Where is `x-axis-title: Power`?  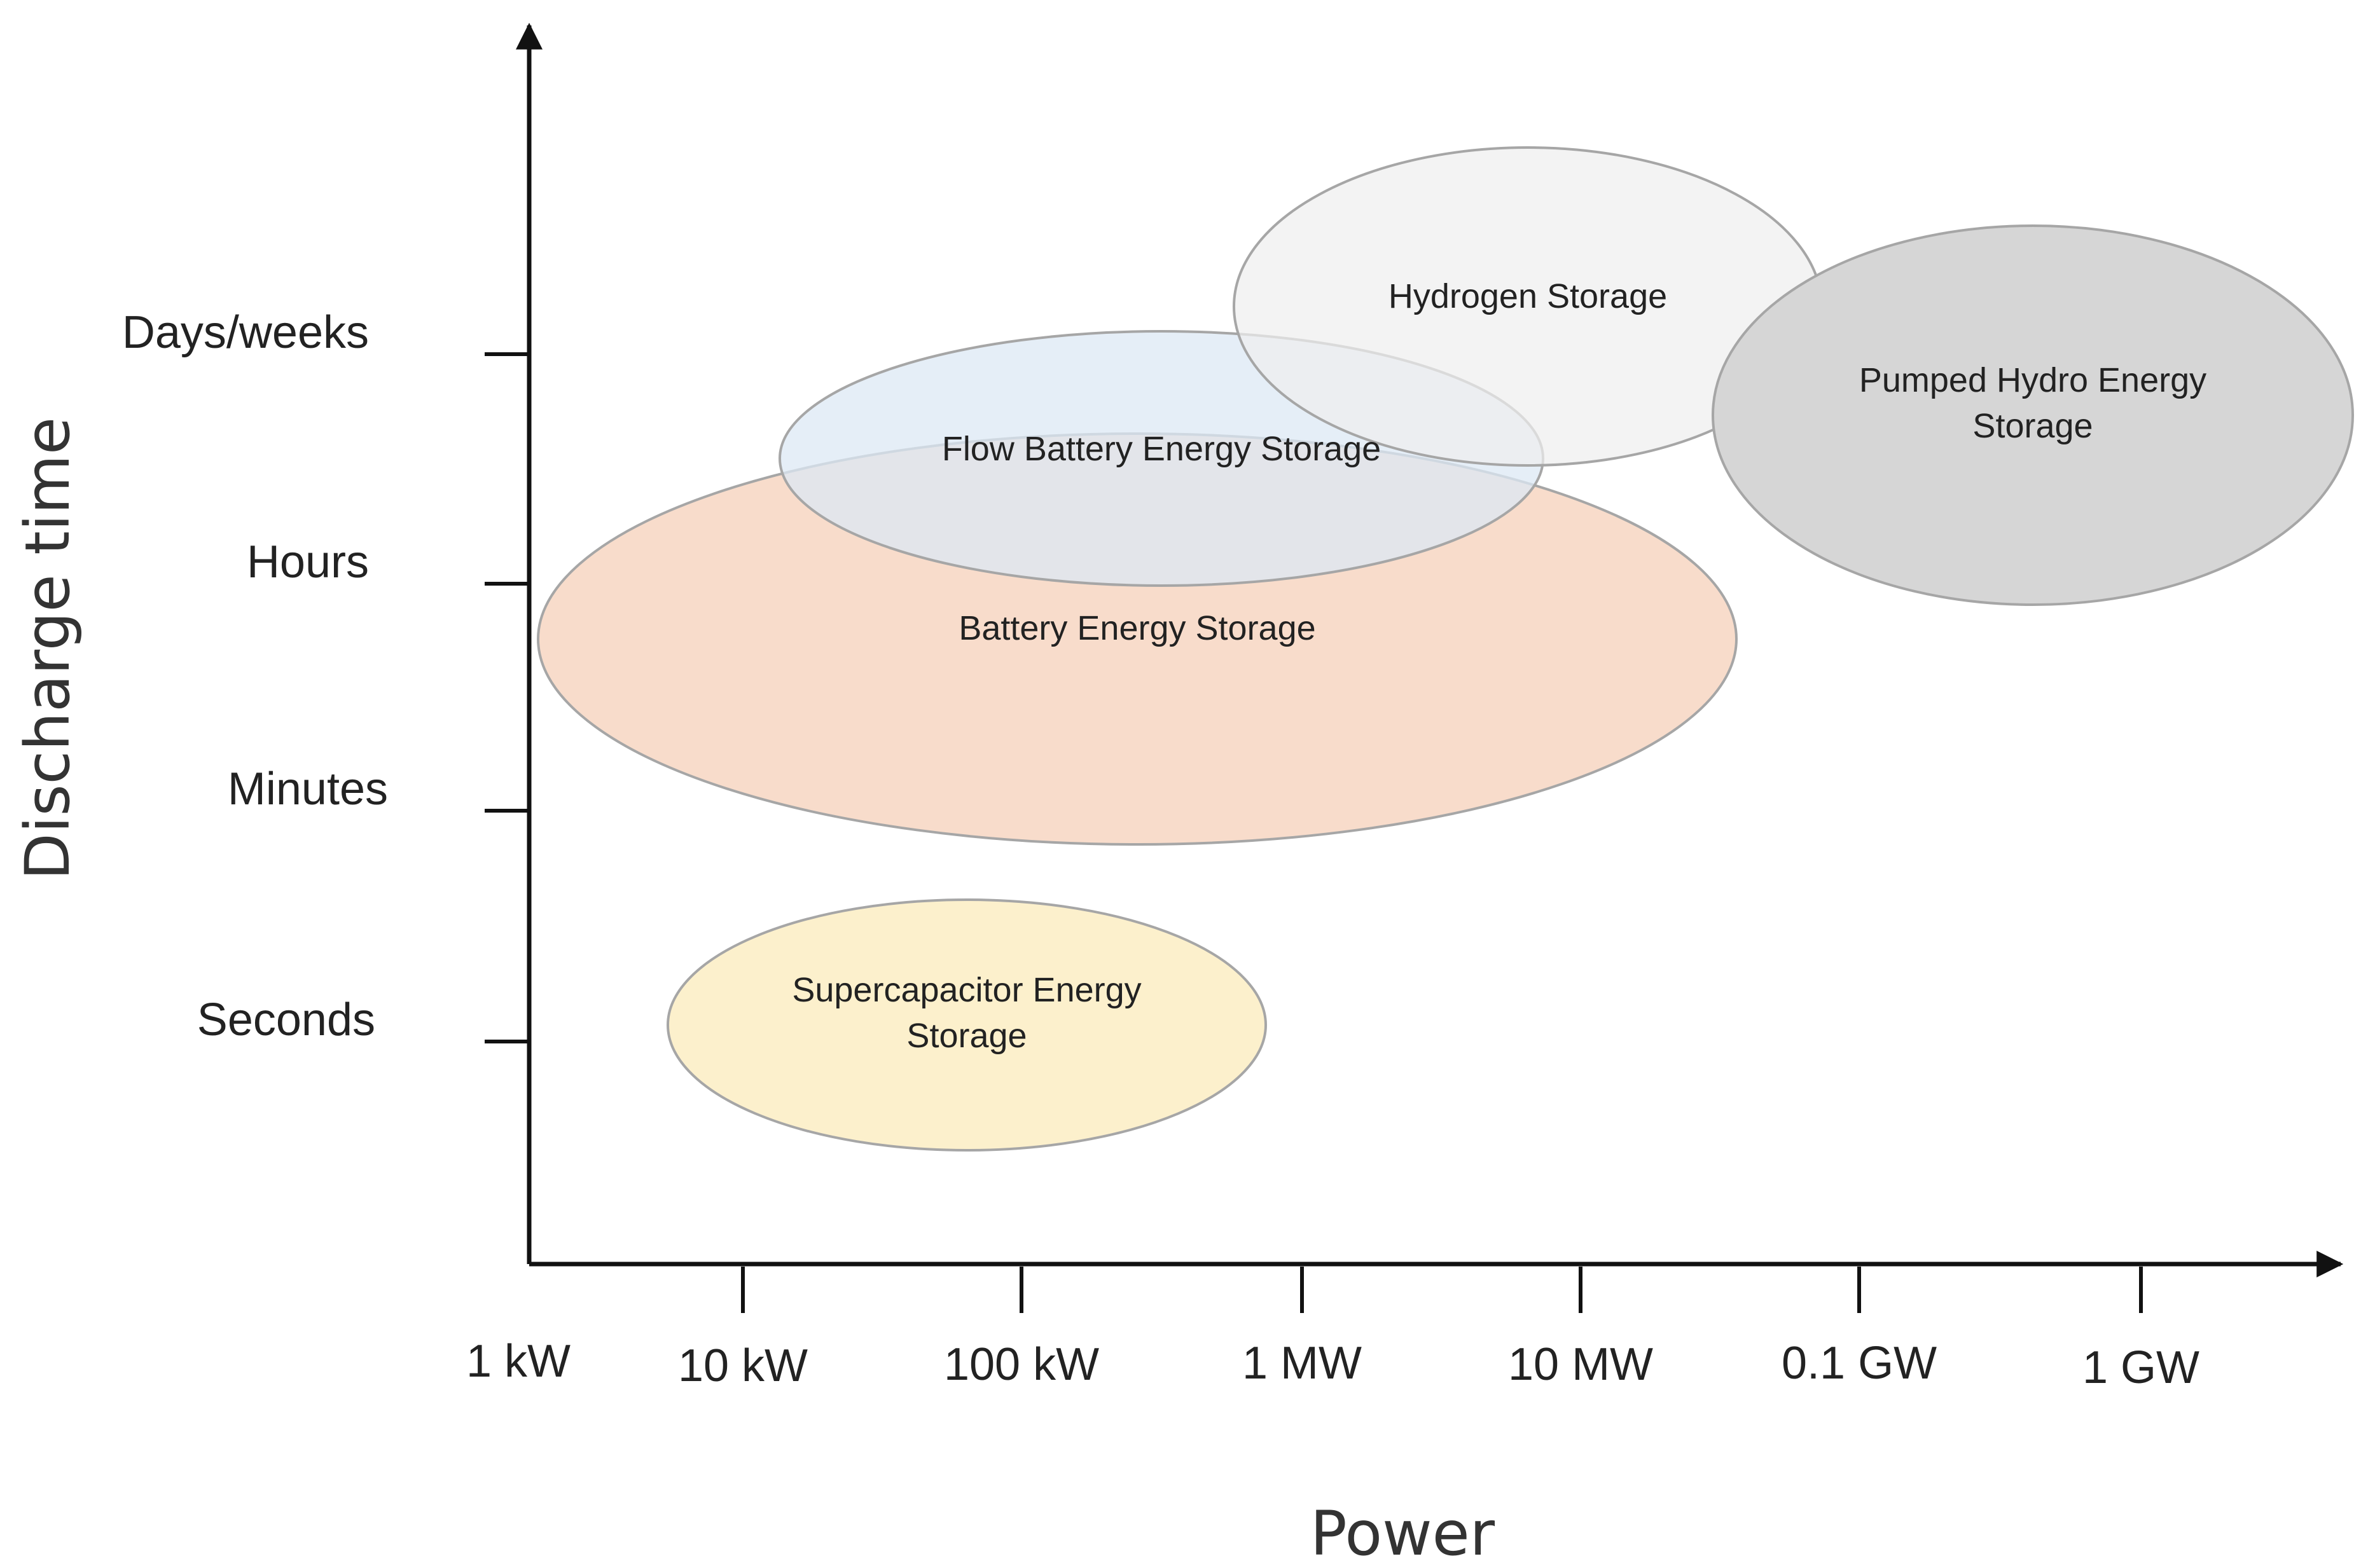
x-axis-title: Power is located at coordinates (1402, 1533).